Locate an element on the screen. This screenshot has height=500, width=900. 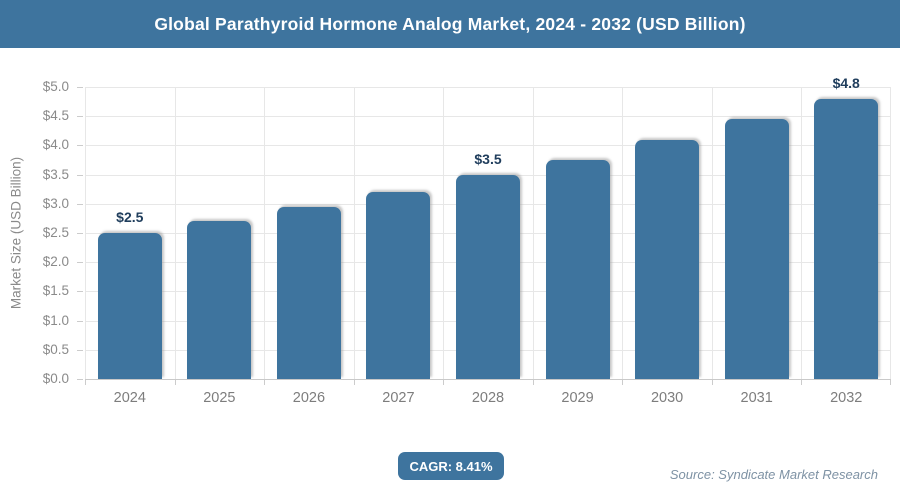
y-tick-label: $3.5 is located at coordinates (55, 174).